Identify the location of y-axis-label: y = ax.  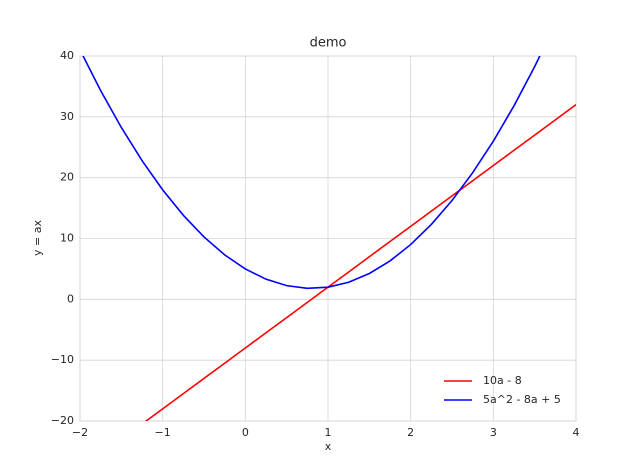
(37, 238).